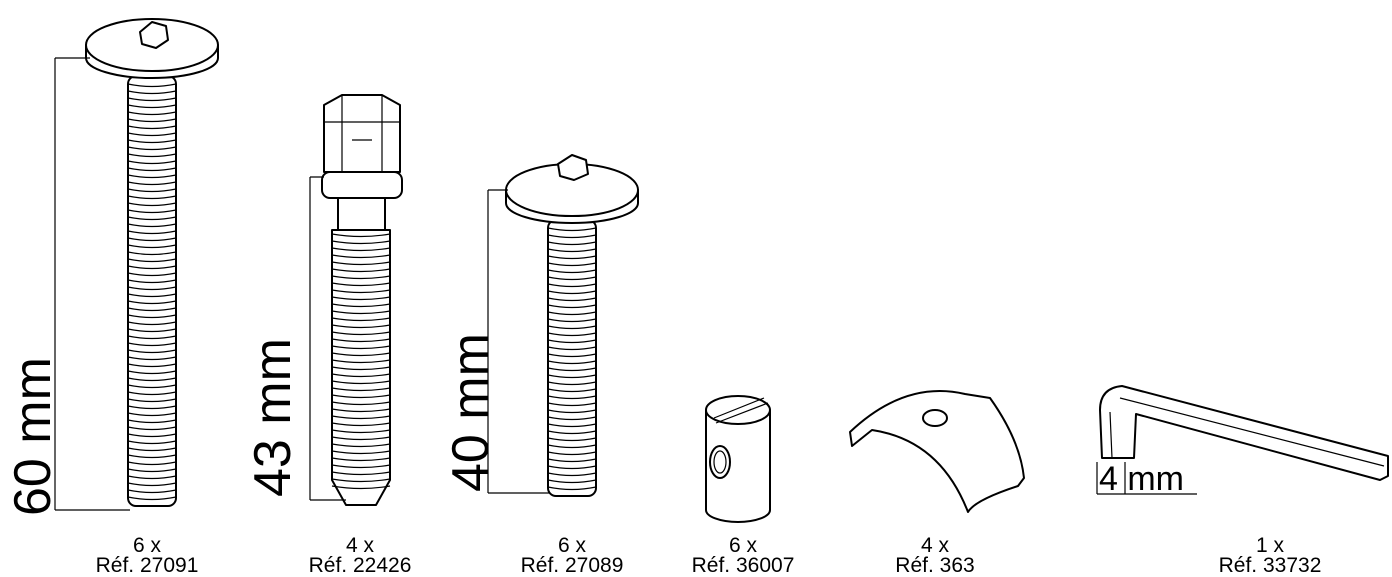 Image resolution: width=1392 pixels, height=577 pixels. What do you see at coordinates (934, 565) in the screenshot?
I see `reference: Réf. 363` at bounding box center [934, 565].